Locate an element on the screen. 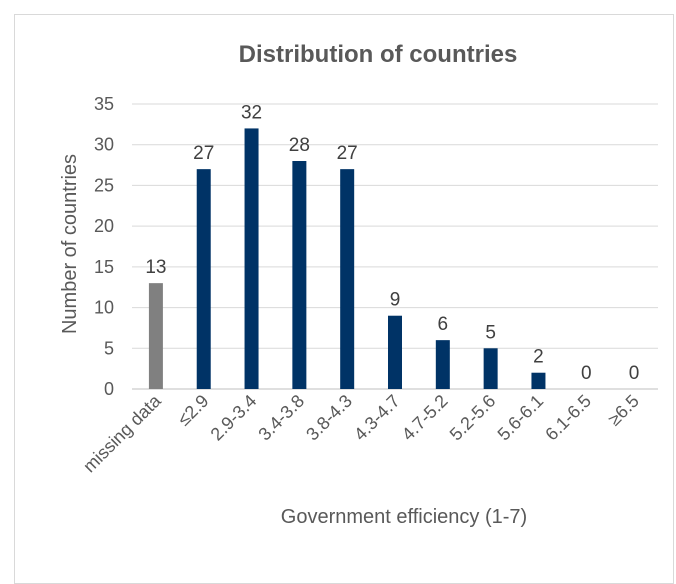 The image size is (676, 584). x-tick-label: 5.2-5.6 is located at coordinates (473, 418).